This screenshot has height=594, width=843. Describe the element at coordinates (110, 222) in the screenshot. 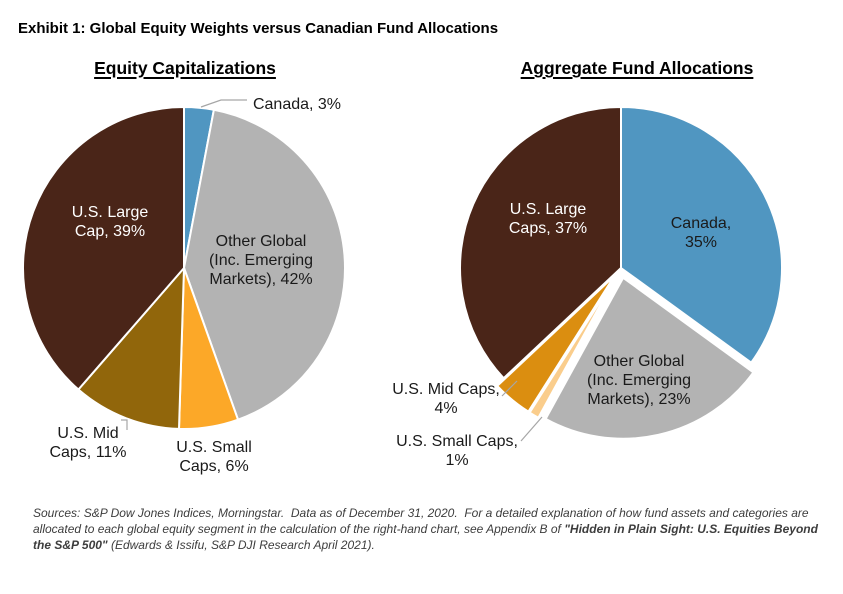

I see `slice-label-u-s-large-cap: U.S. Large Cap, 39%` at that location.